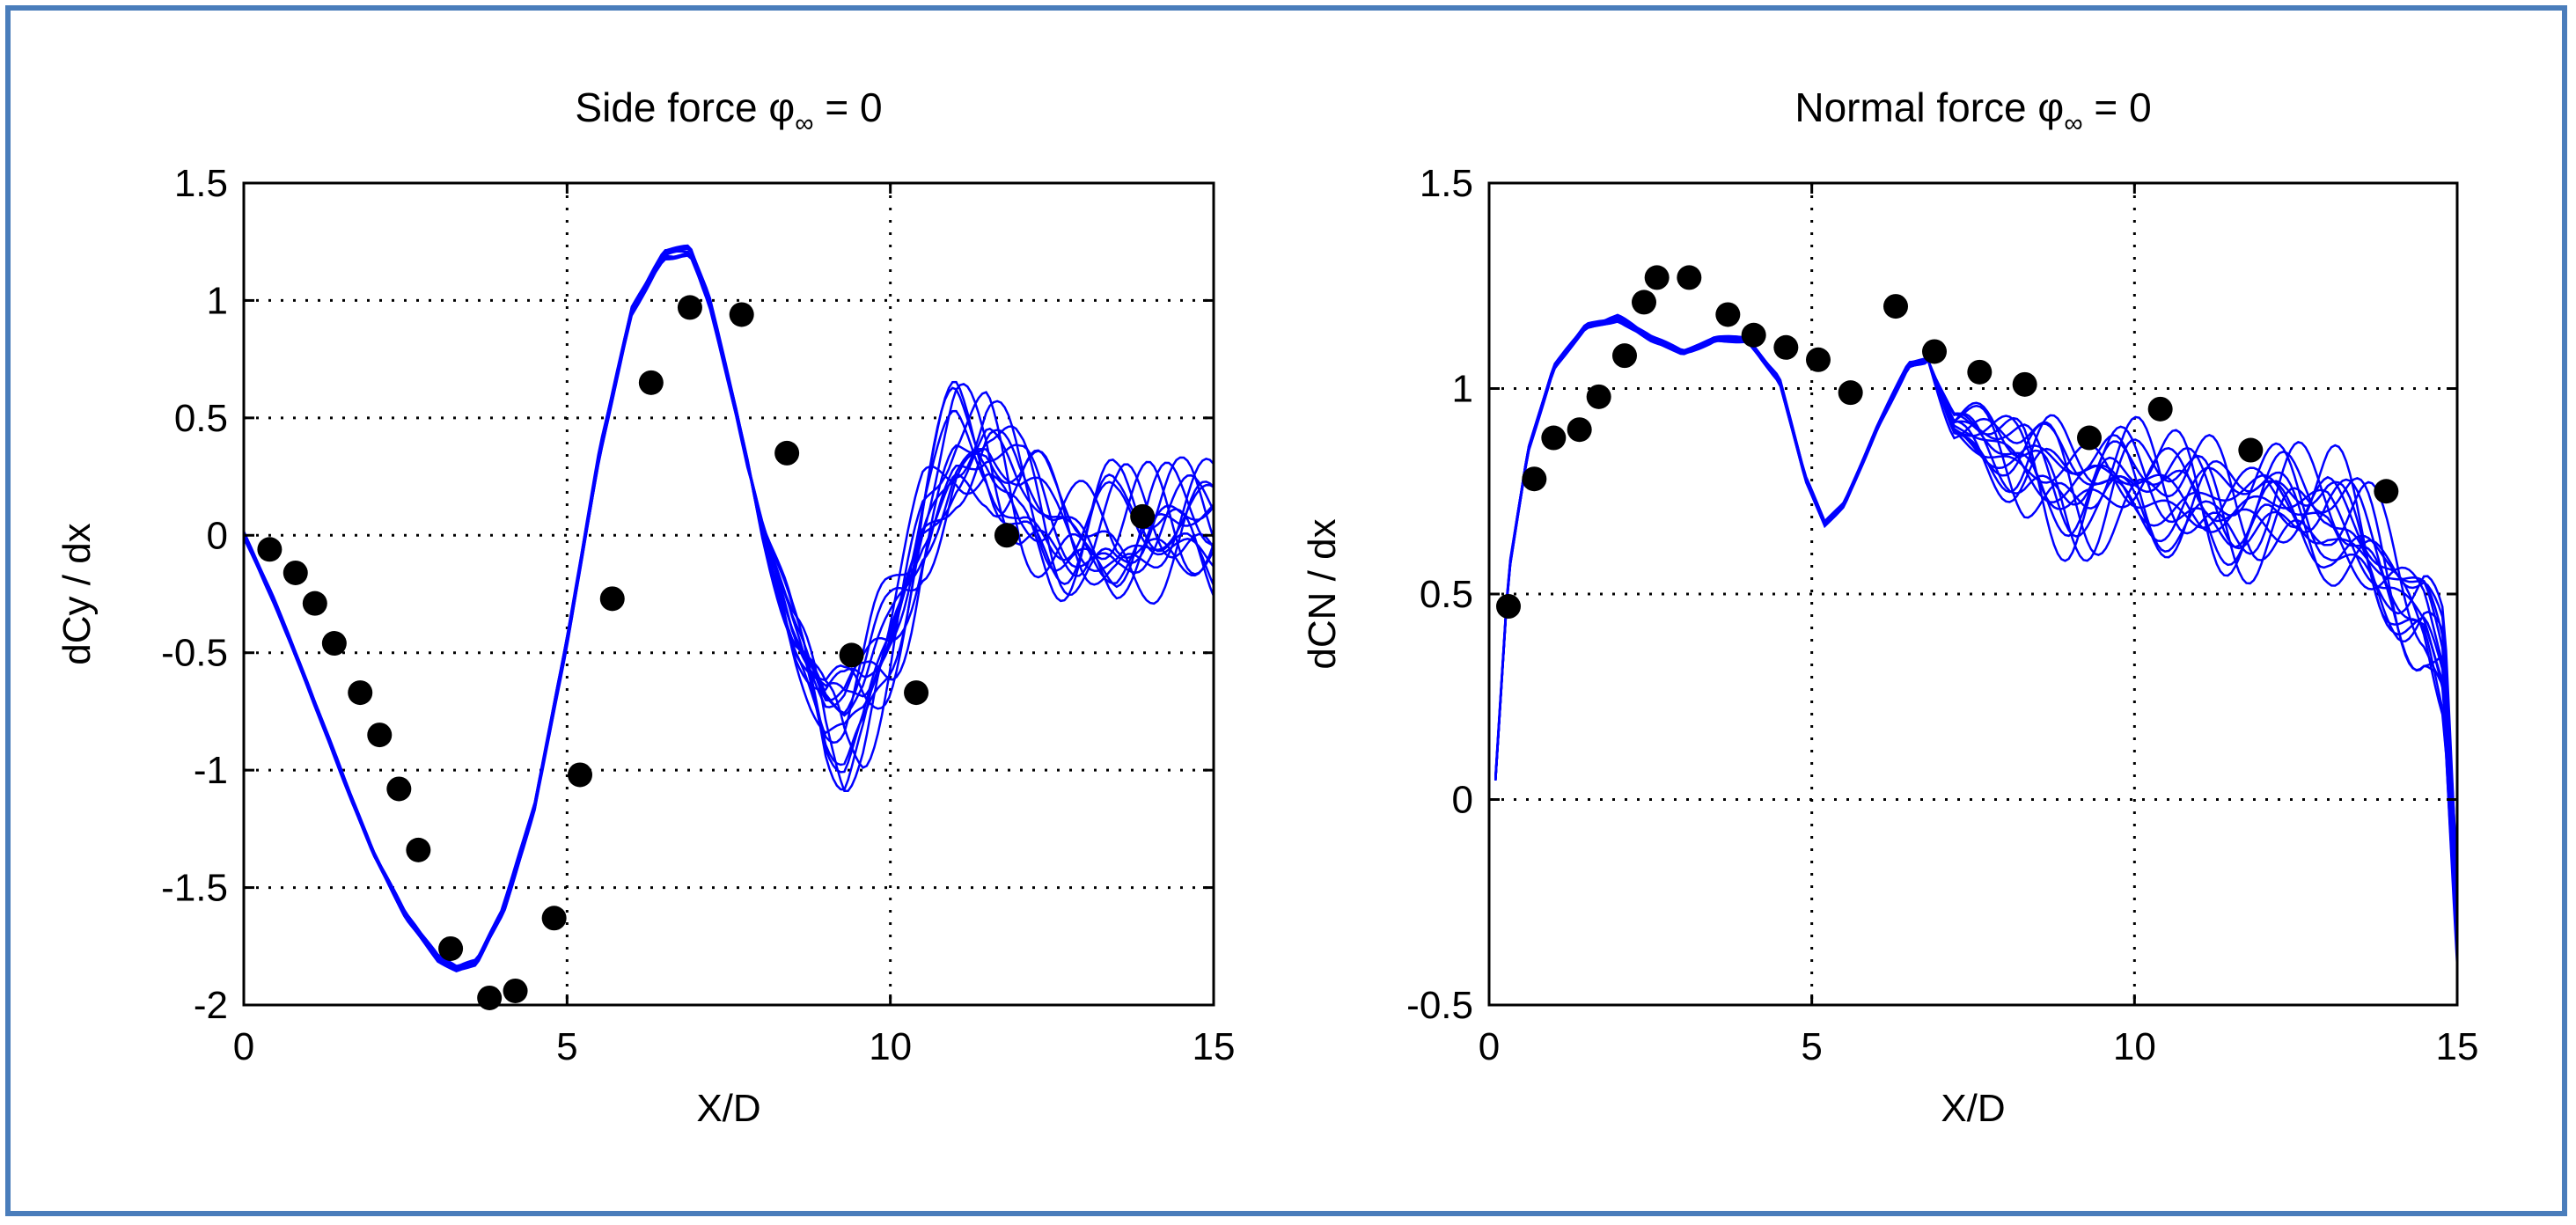 The width and height of the screenshot is (2576, 1225). I want to click on y-tick-label: 0, so click(1462, 800).